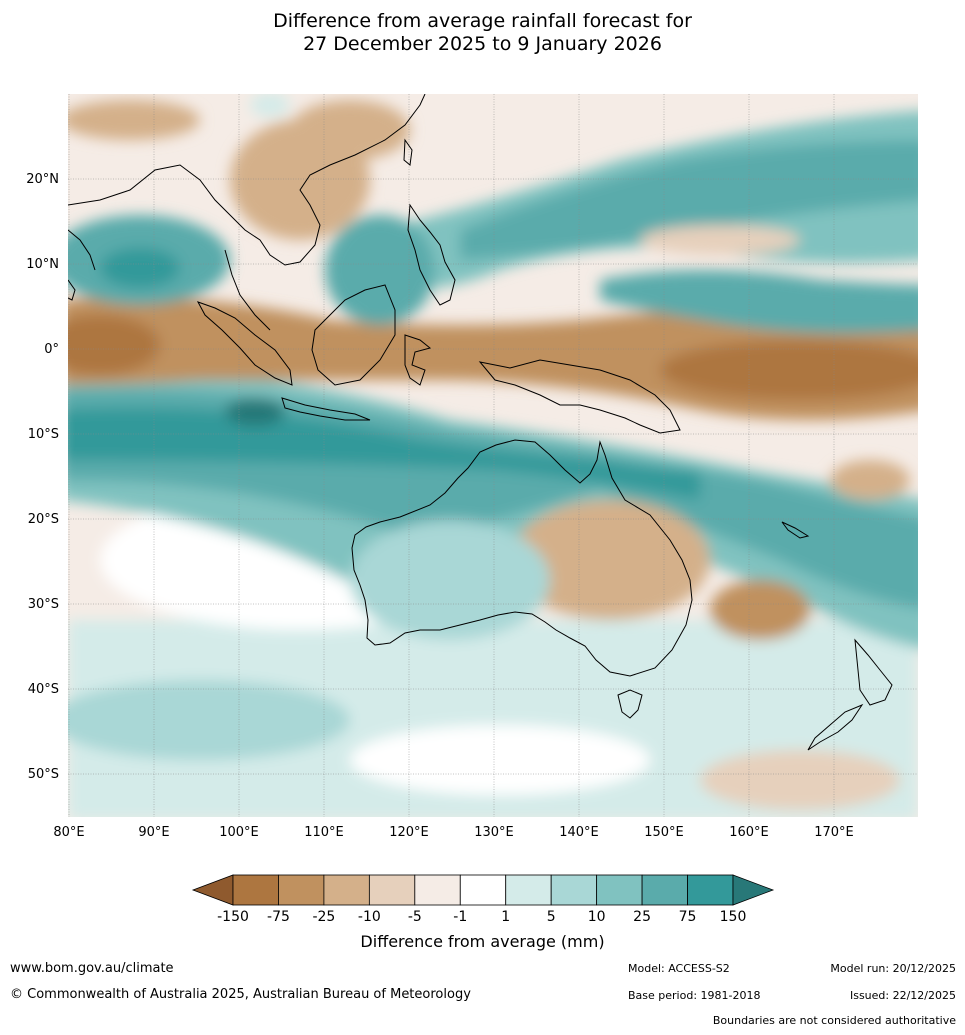  Describe the element at coordinates (873, 672) in the screenshot. I see `new-zealand-north-coastline` at that location.